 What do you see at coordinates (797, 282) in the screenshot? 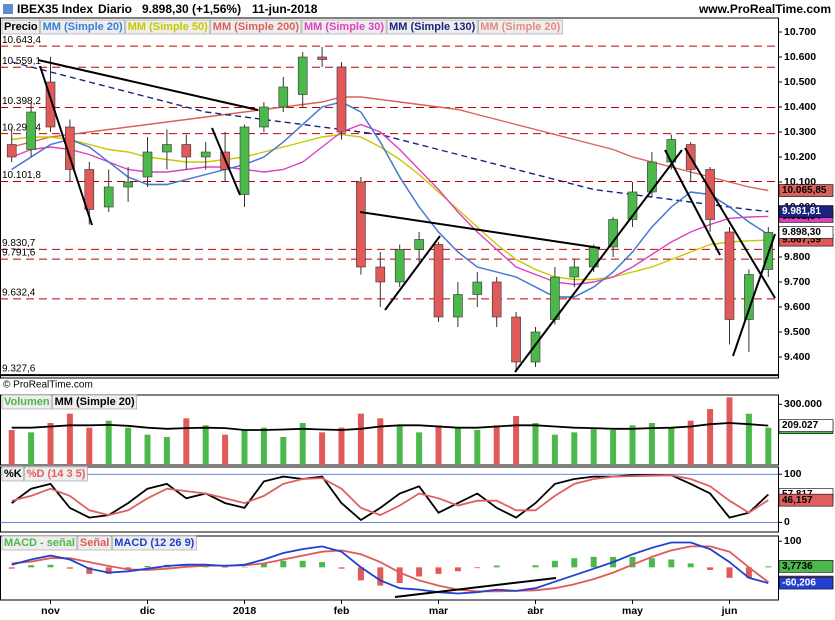
I see `y-tick-label: 9.700` at bounding box center [797, 282].